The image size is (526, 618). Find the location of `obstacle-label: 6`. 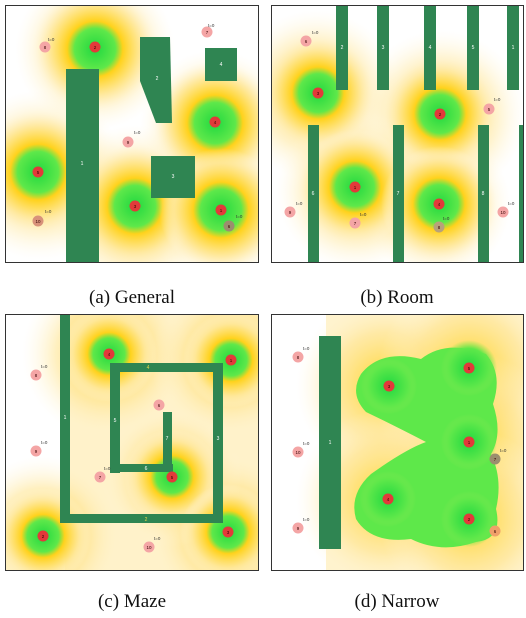

obstacle-label: 6 is located at coordinates (313, 194).